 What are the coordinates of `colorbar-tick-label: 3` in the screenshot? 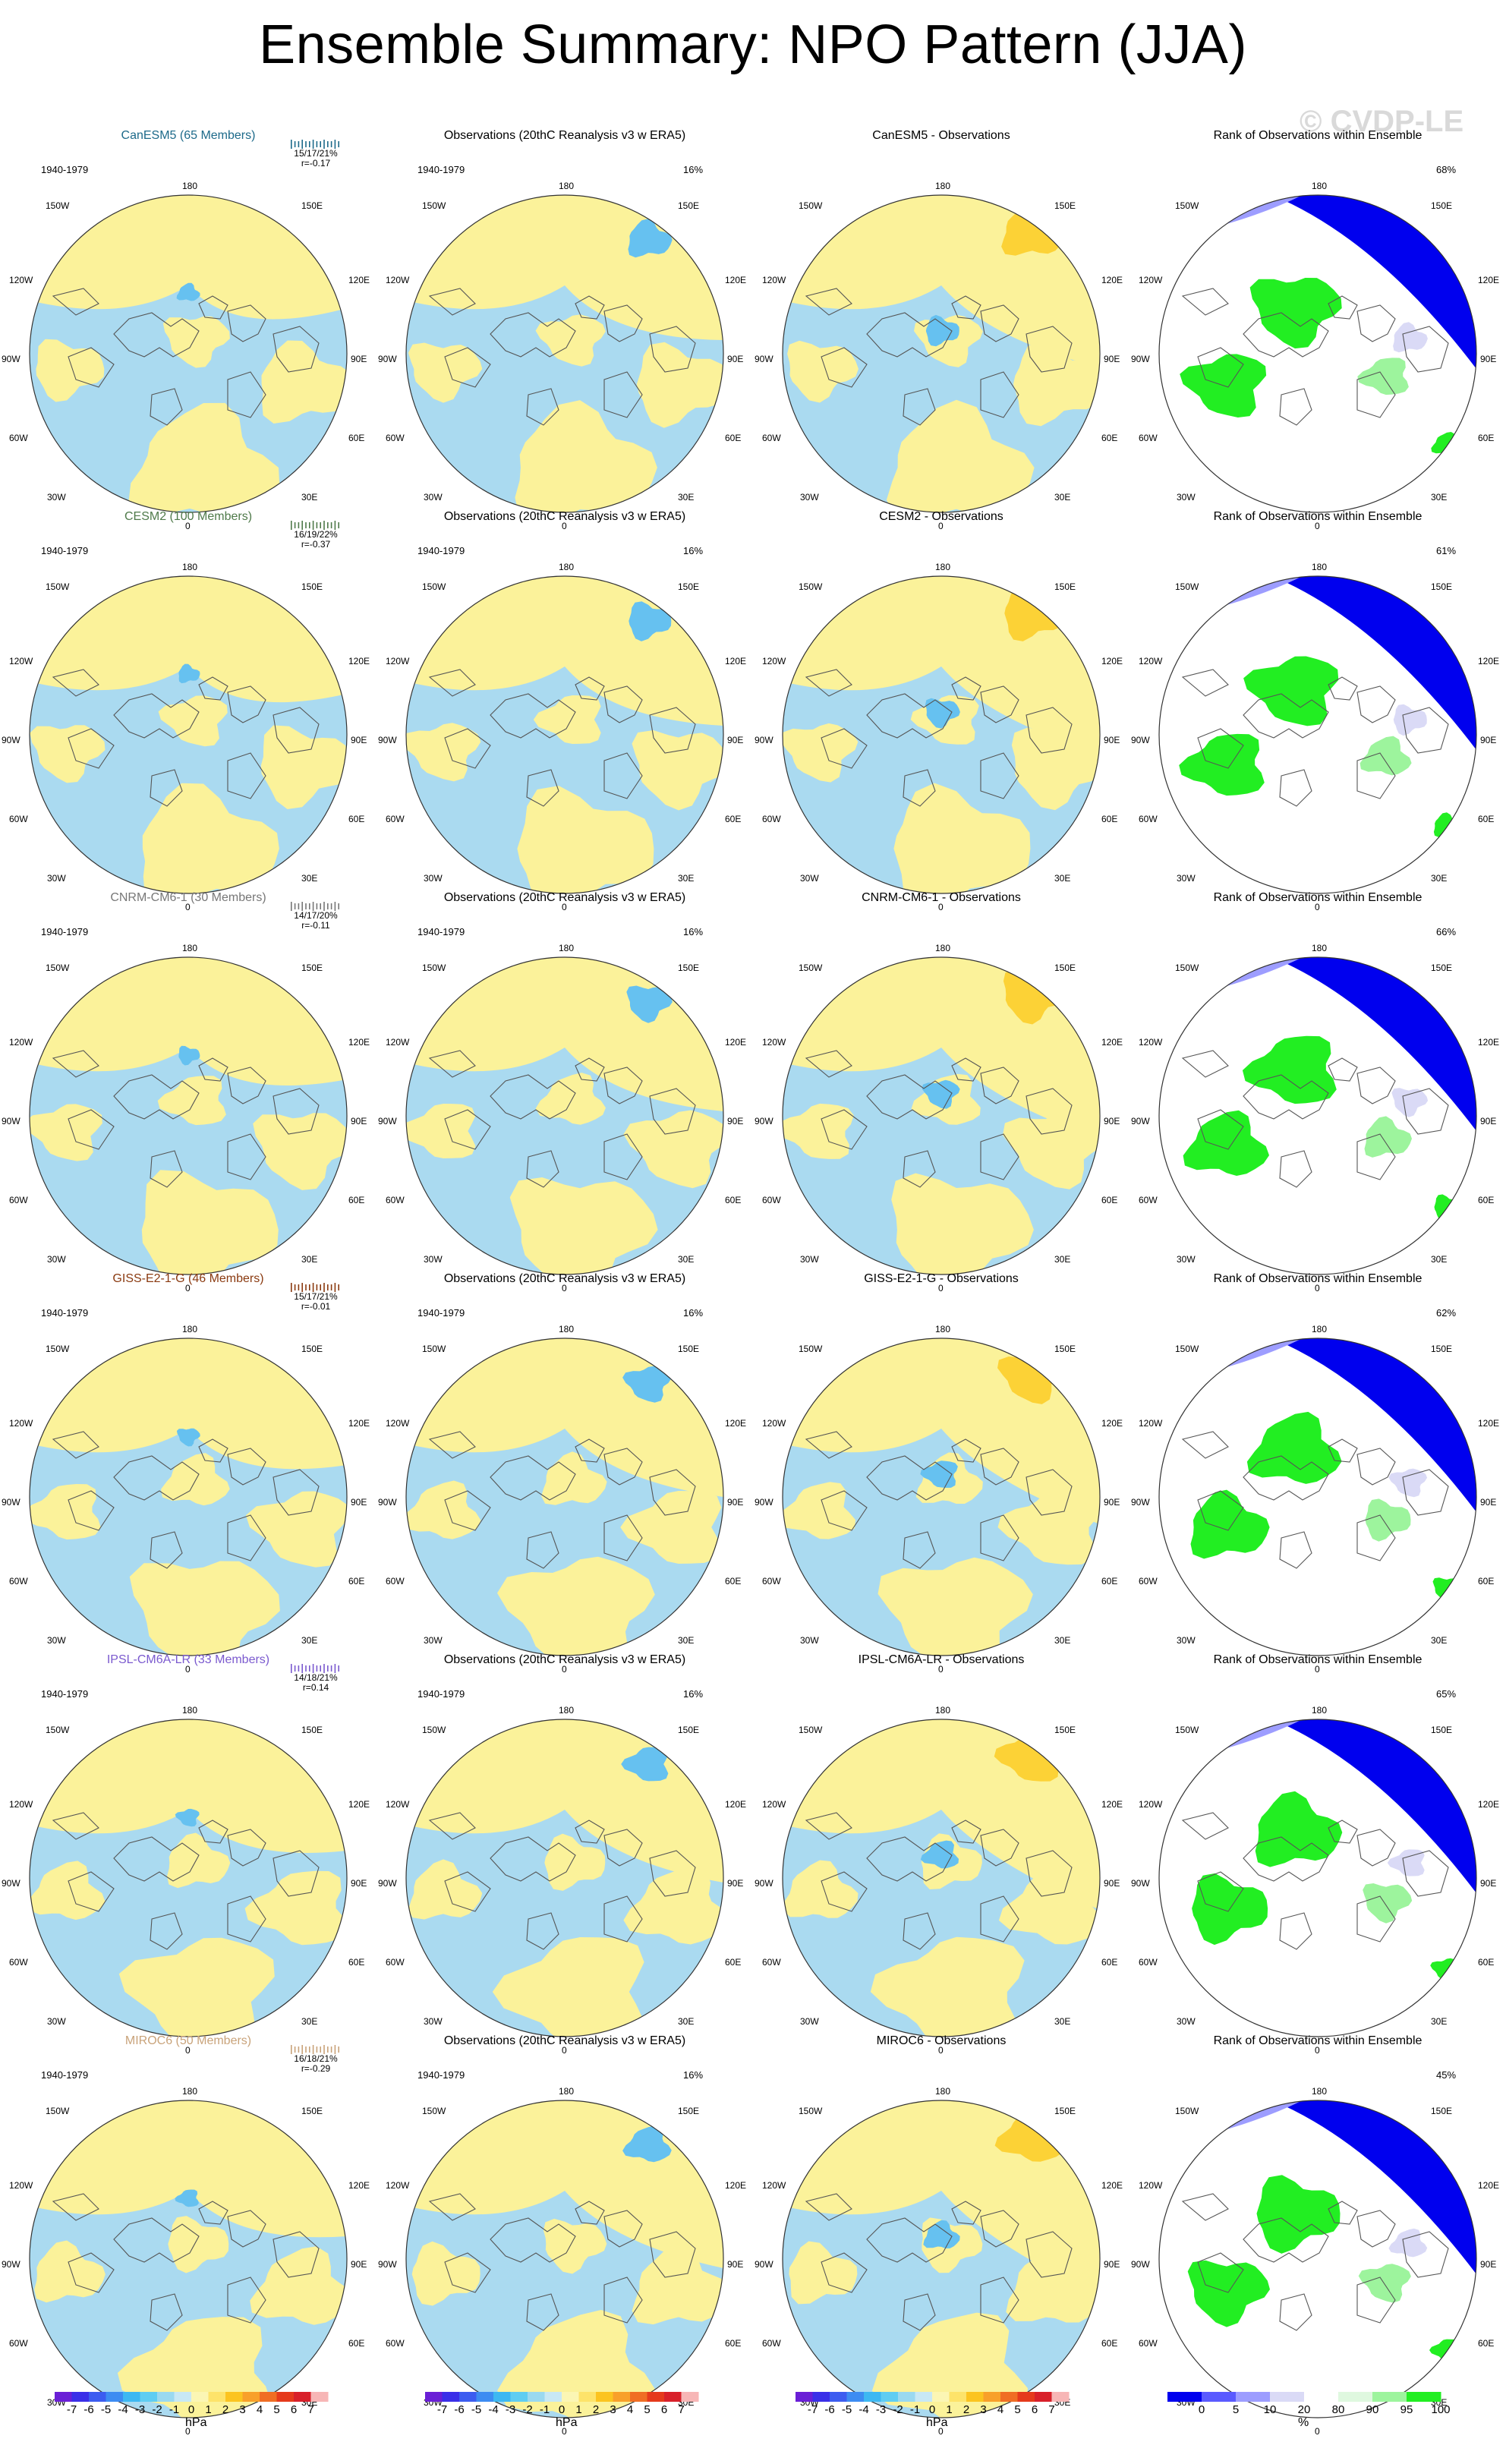 It's located at (242, 2410).